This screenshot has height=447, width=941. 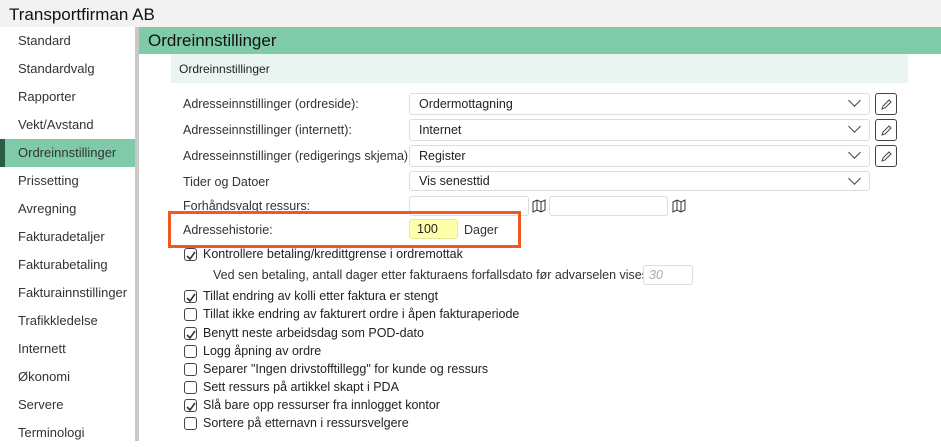 What do you see at coordinates (639, 156) in the screenshot?
I see `addr-edit-select: Register` at bounding box center [639, 156].